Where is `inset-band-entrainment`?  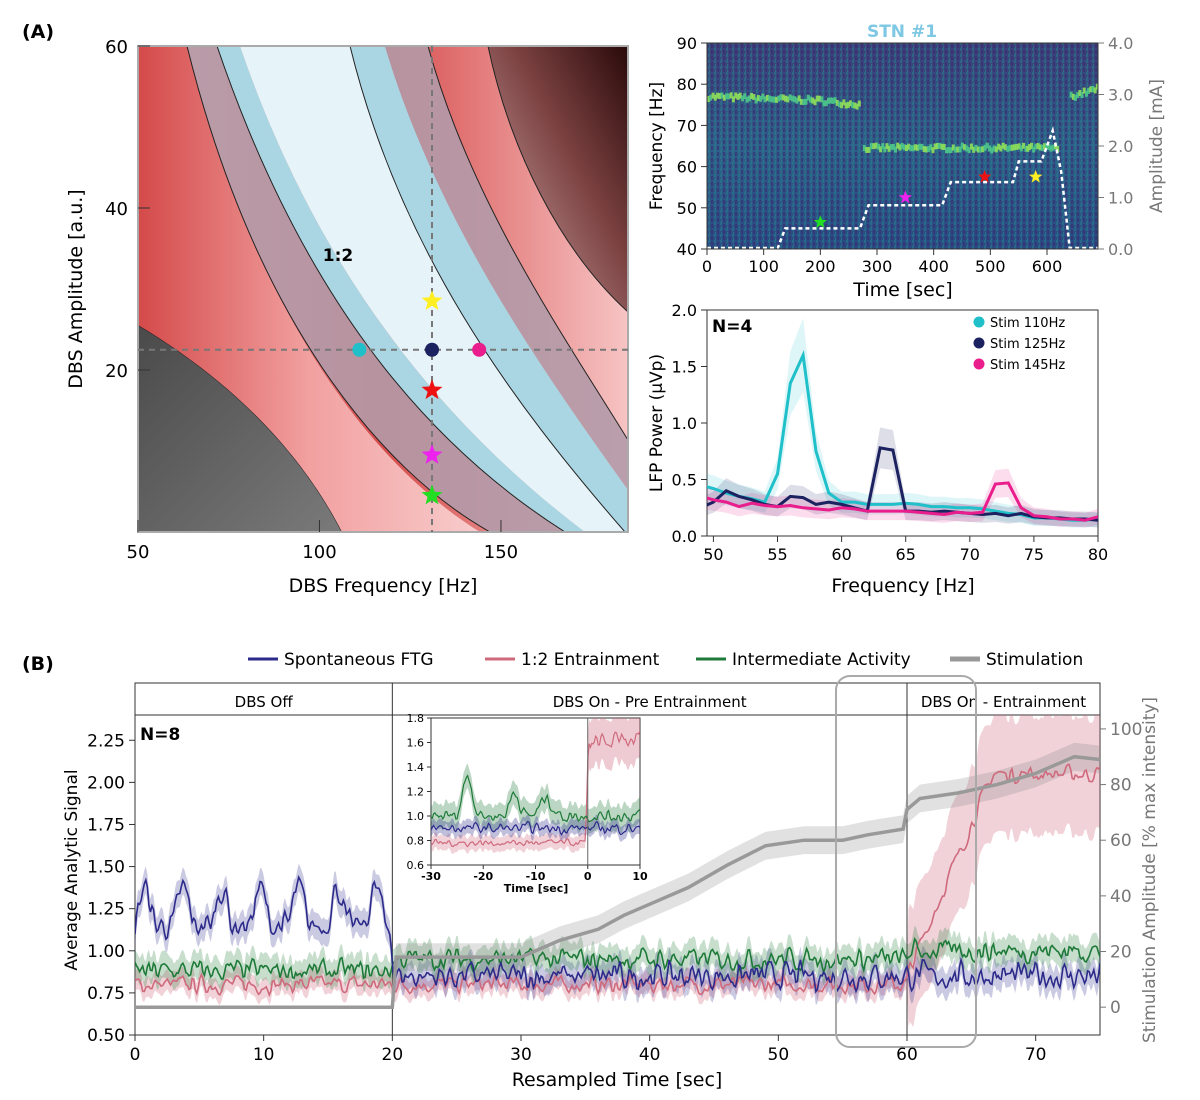 inset-band-entrainment is located at coordinates (613, 751).